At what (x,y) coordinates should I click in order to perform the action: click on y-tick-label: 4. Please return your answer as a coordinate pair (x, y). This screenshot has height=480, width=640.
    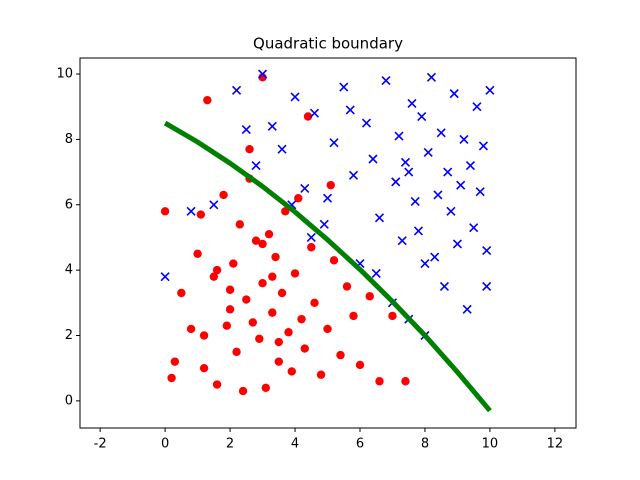
    Looking at the image, I should click on (69, 270).